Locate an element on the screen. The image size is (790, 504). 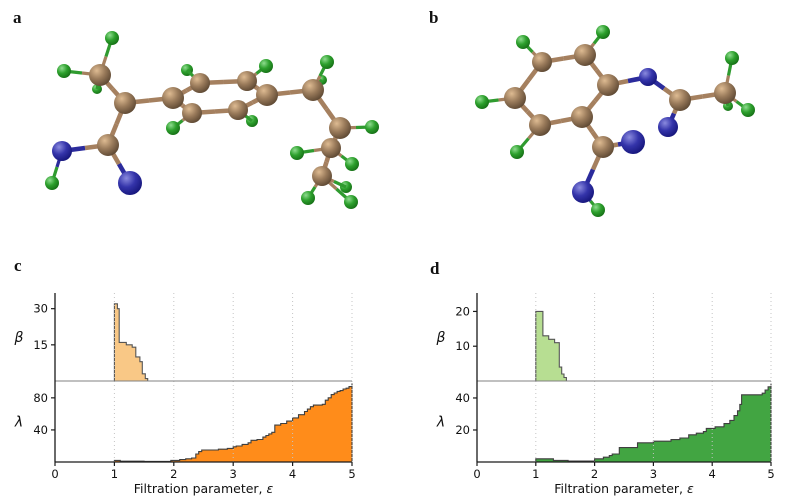
bonds is located at coordinates (615, 121).